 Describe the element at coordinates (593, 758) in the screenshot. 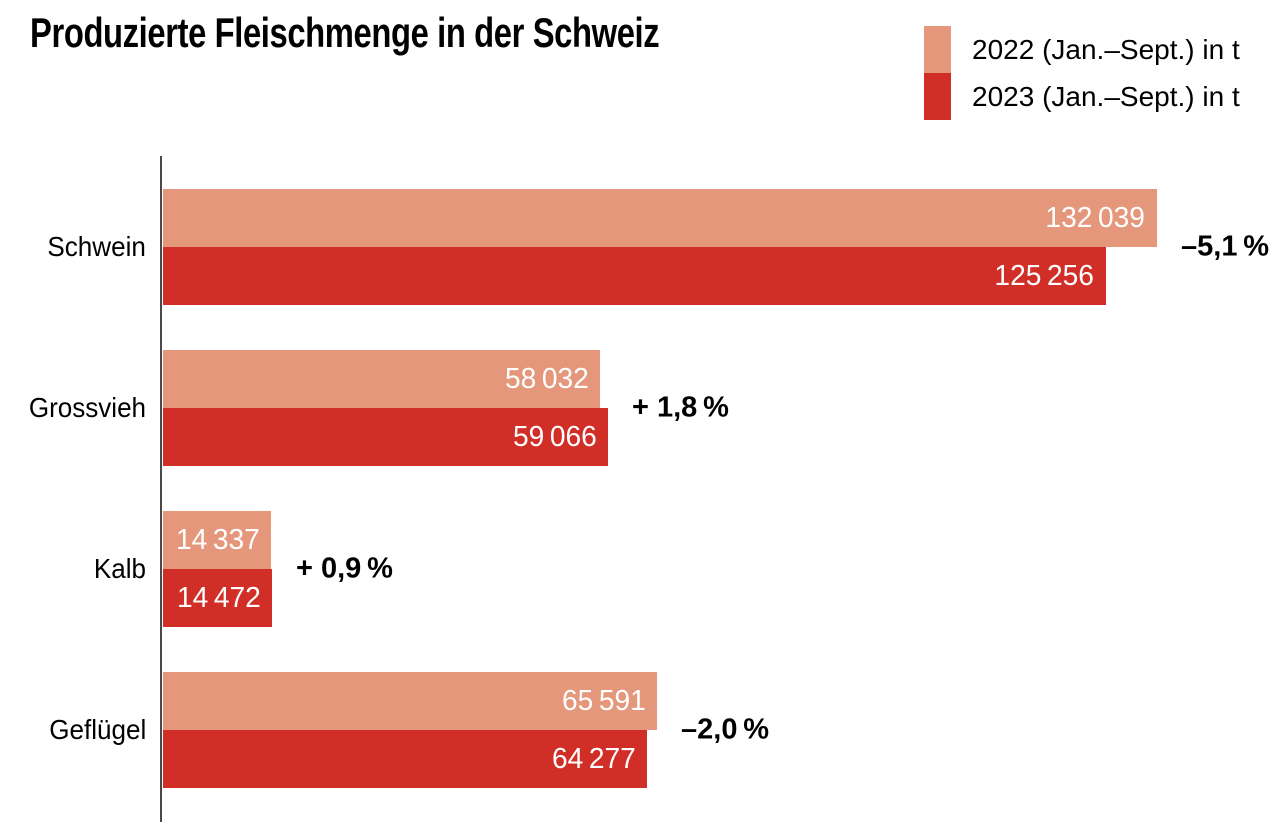

I see `bar-value-label: 64 277` at that location.